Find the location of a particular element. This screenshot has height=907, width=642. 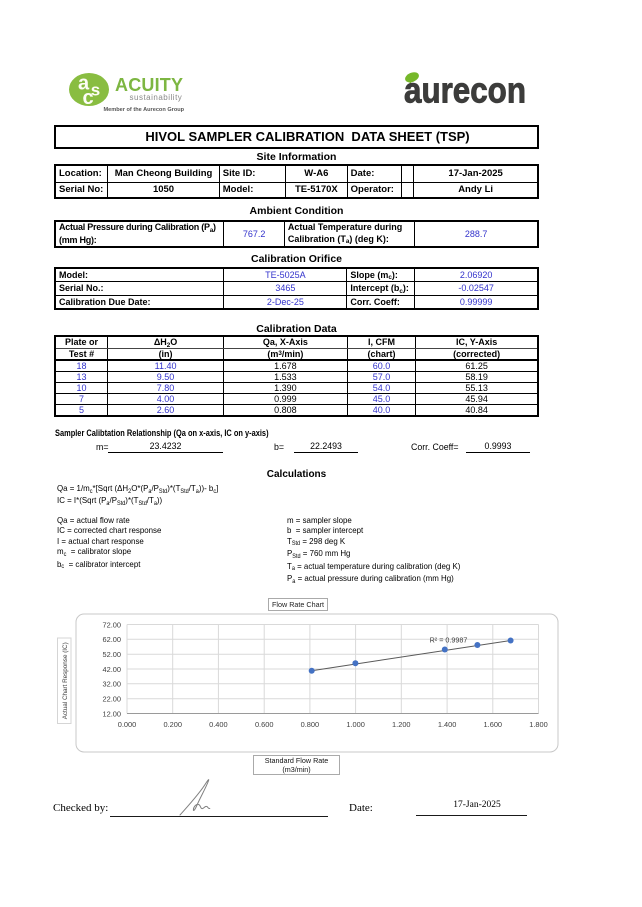

svg-text: 12.00 is located at coordinates (112, 713).